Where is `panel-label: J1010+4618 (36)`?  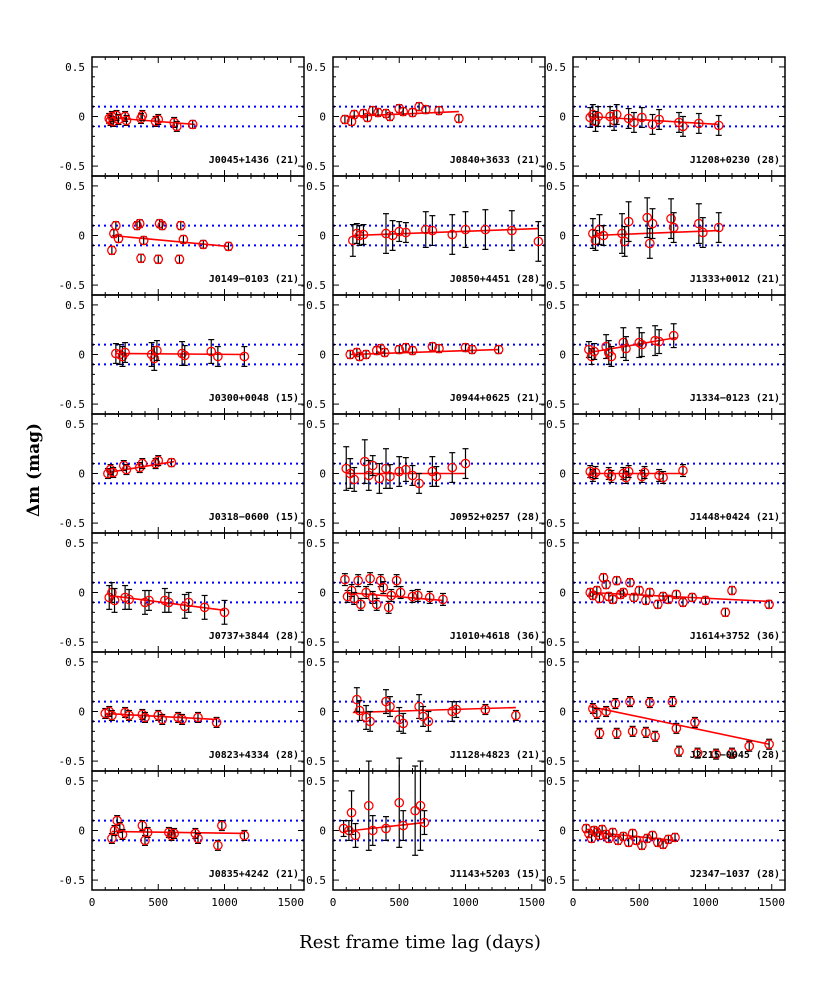
panel-label: J1010+4618 (36) is located at coordinates (495, 636).